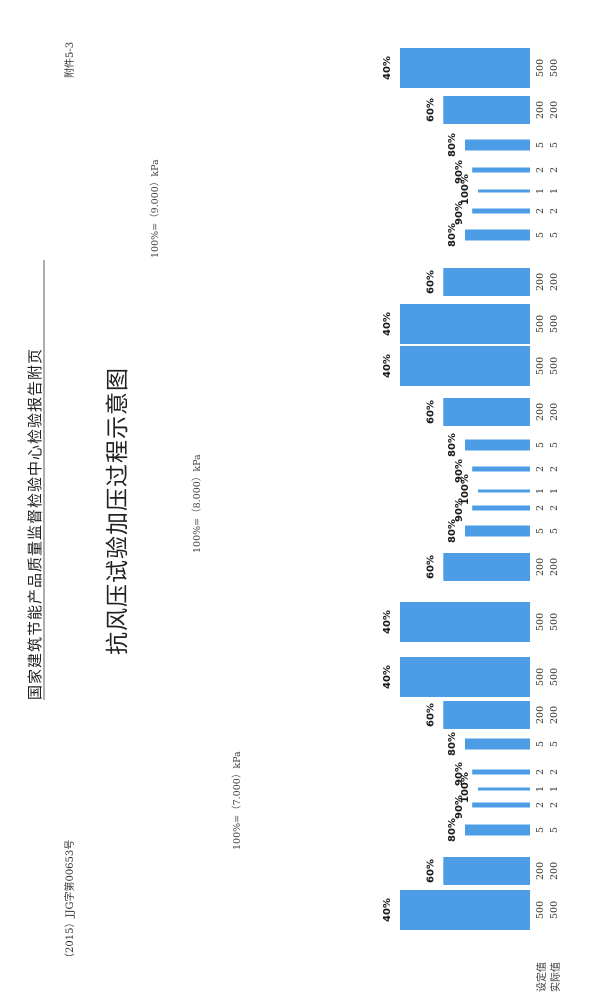  Describe the element at coordinates (554, 170) in the screenshot. I see `actual-value-23: 2` at that location.